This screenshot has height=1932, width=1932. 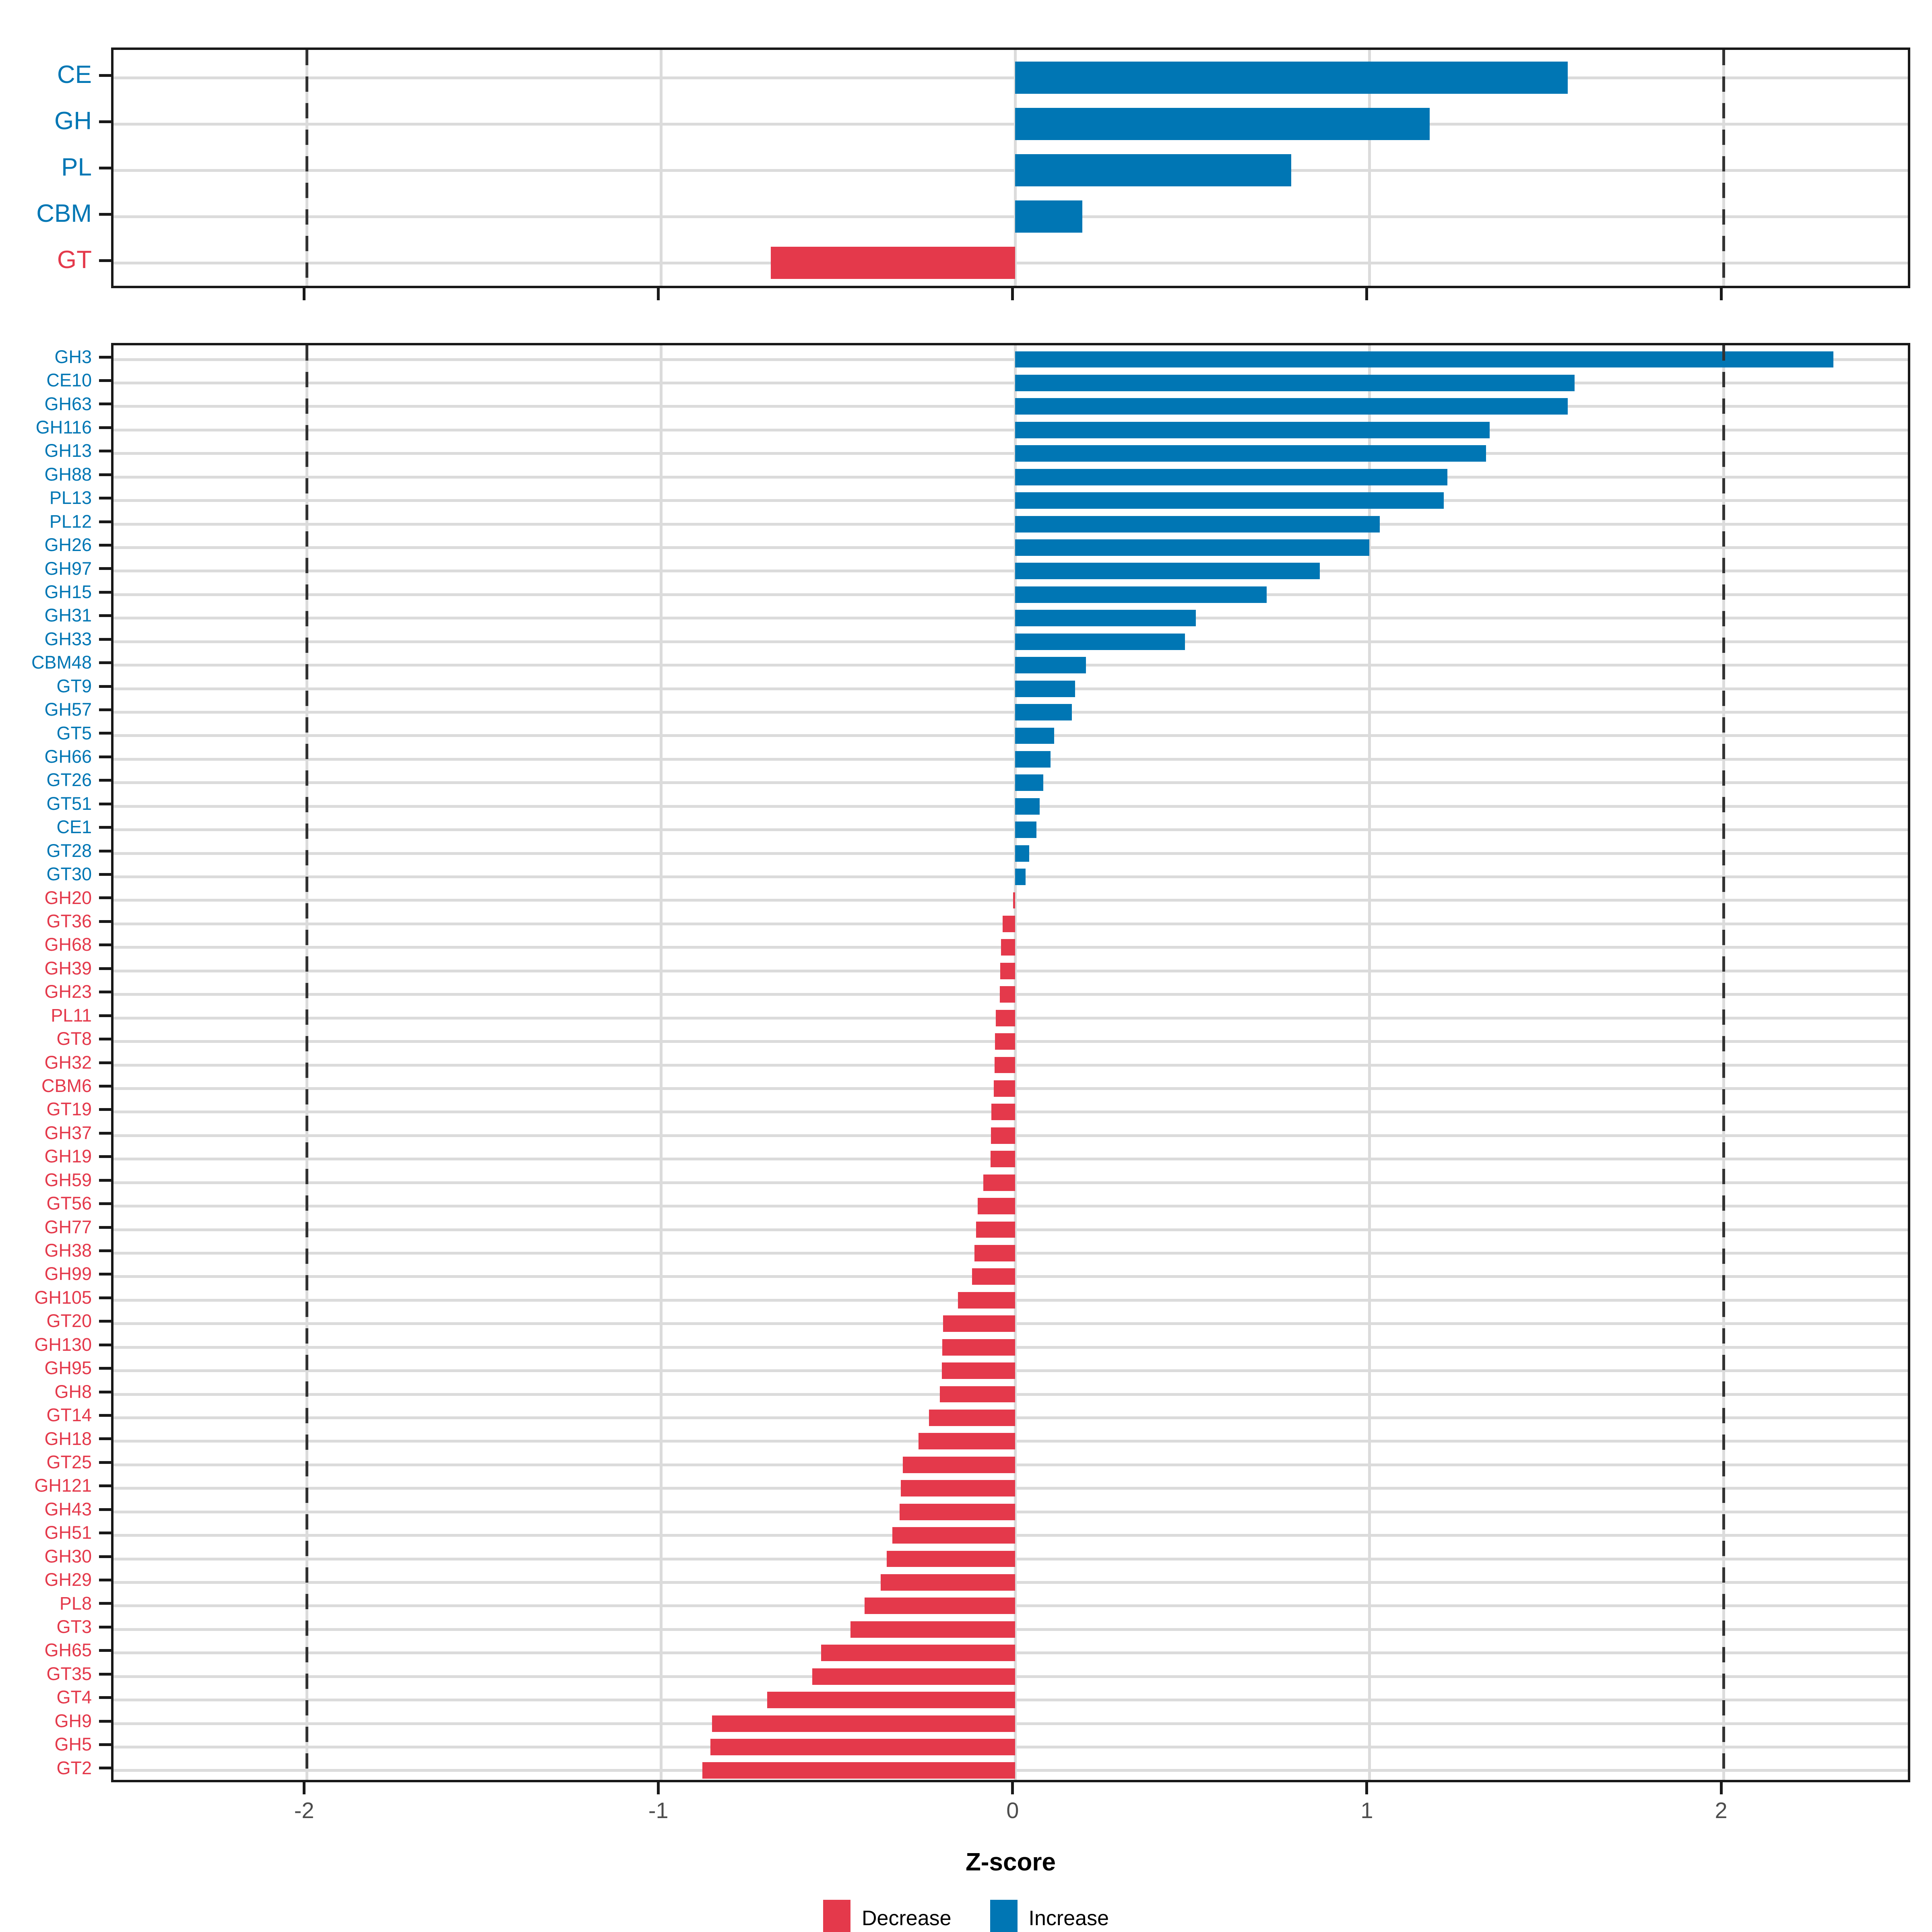 What do you see at coordinates (1291, 77) in the screenshot?
I see `bar-CE` at bounding box center [1291, 77].